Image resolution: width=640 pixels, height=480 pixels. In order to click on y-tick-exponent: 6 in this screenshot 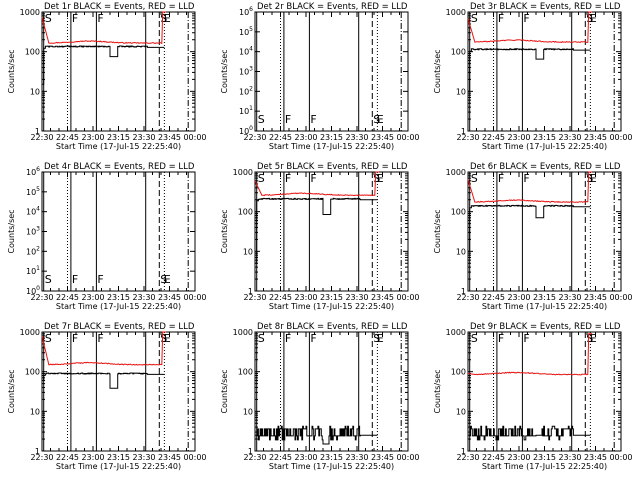, I will do `click(38, 169)`.